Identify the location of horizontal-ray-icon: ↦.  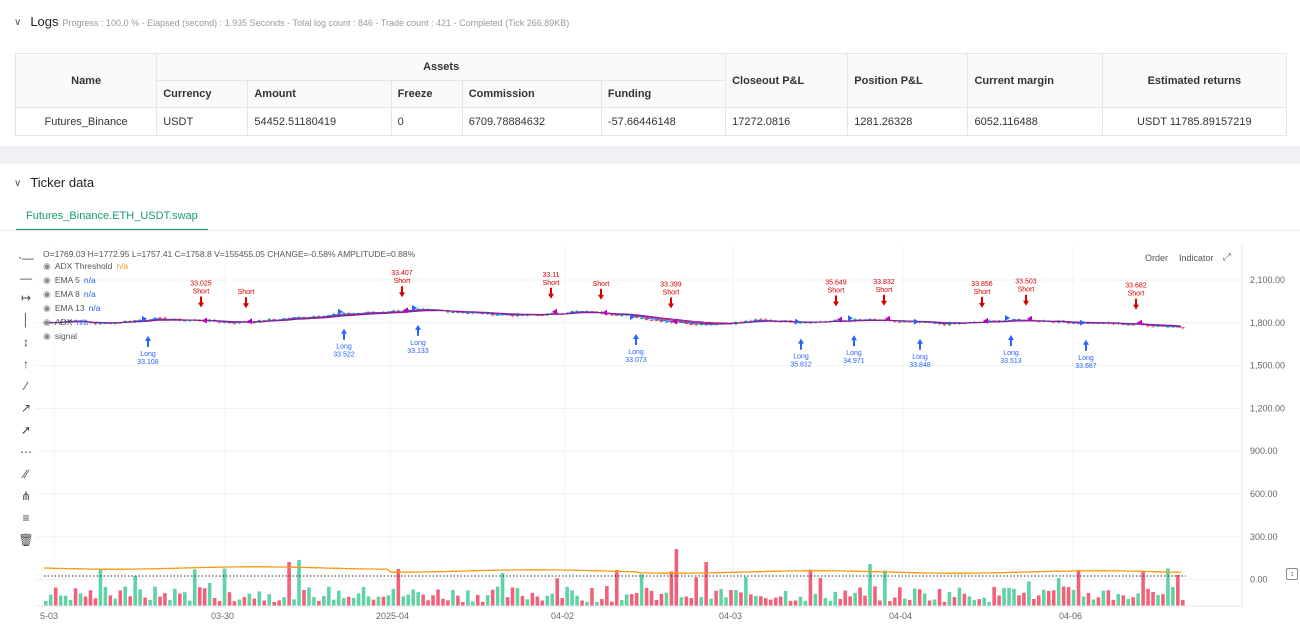
(26, 298).